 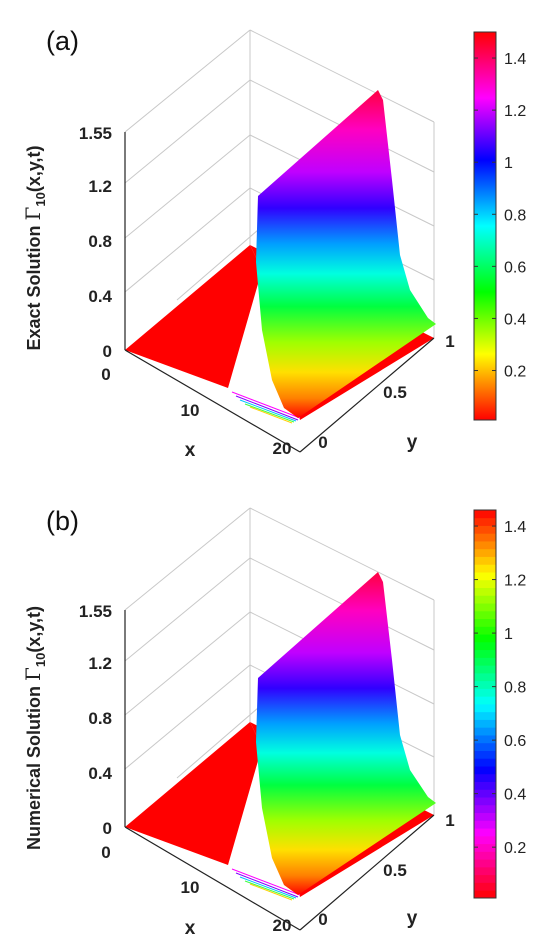 I want to click on colorbar-b, so click(x=485, y=704).